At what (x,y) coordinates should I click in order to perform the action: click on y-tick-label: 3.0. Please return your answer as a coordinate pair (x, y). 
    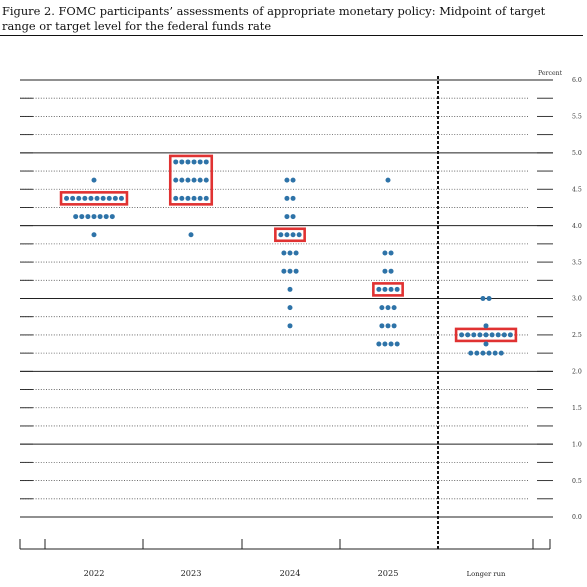
    Looking at the image, I should click on (577, 299).